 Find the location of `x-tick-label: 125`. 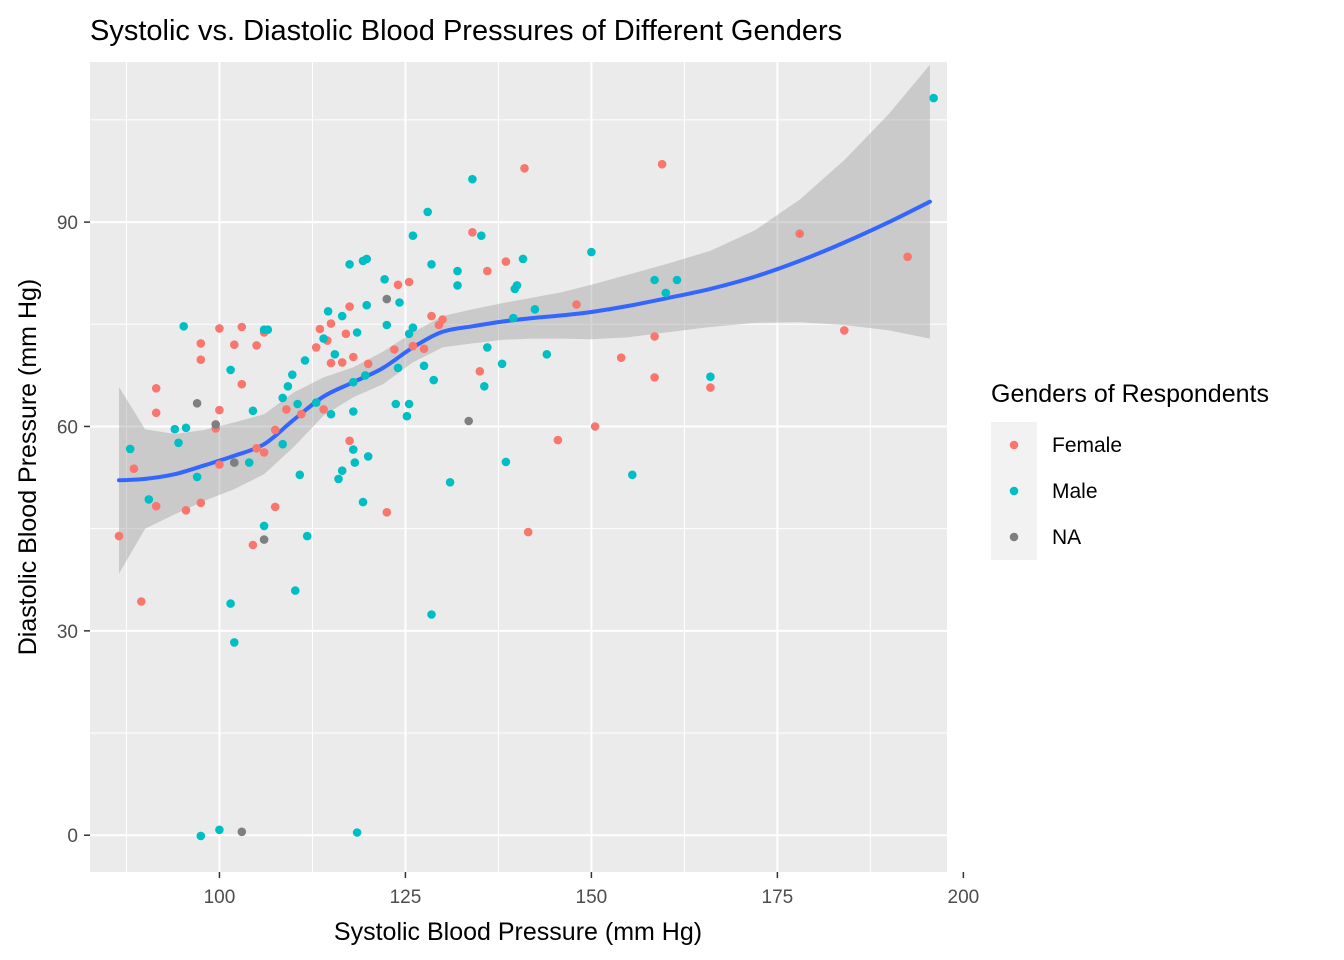

x-tick-label: 125 is located at coordinates (406, 897).